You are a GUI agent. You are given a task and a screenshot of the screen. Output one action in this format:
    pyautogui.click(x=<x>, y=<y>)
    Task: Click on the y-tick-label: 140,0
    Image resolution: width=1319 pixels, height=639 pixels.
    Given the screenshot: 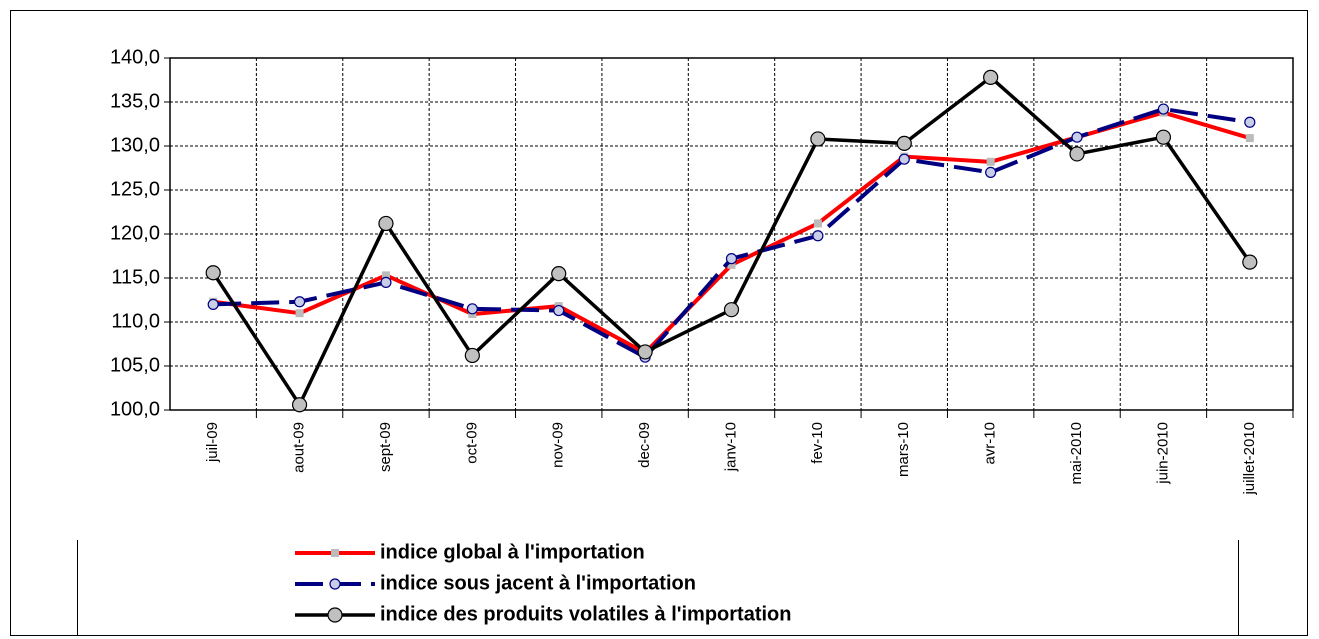 What is the action you would take?
    pyautogui.click(x=135, y=57)
    